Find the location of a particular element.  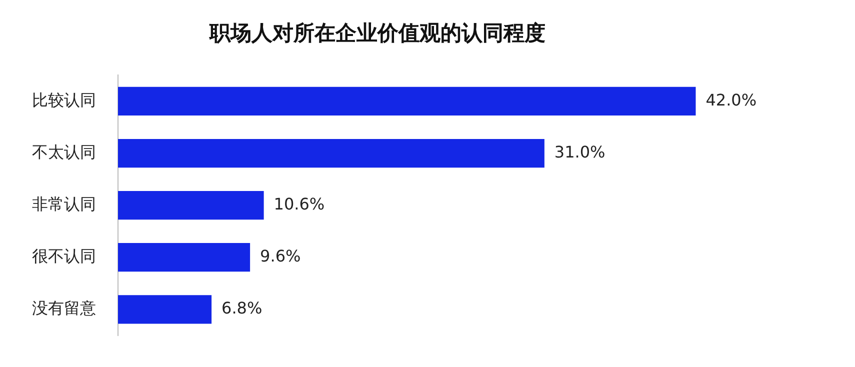

chart-title: 职场人对所在企业价值观的认同程度 is located at coordinates (377, 33).